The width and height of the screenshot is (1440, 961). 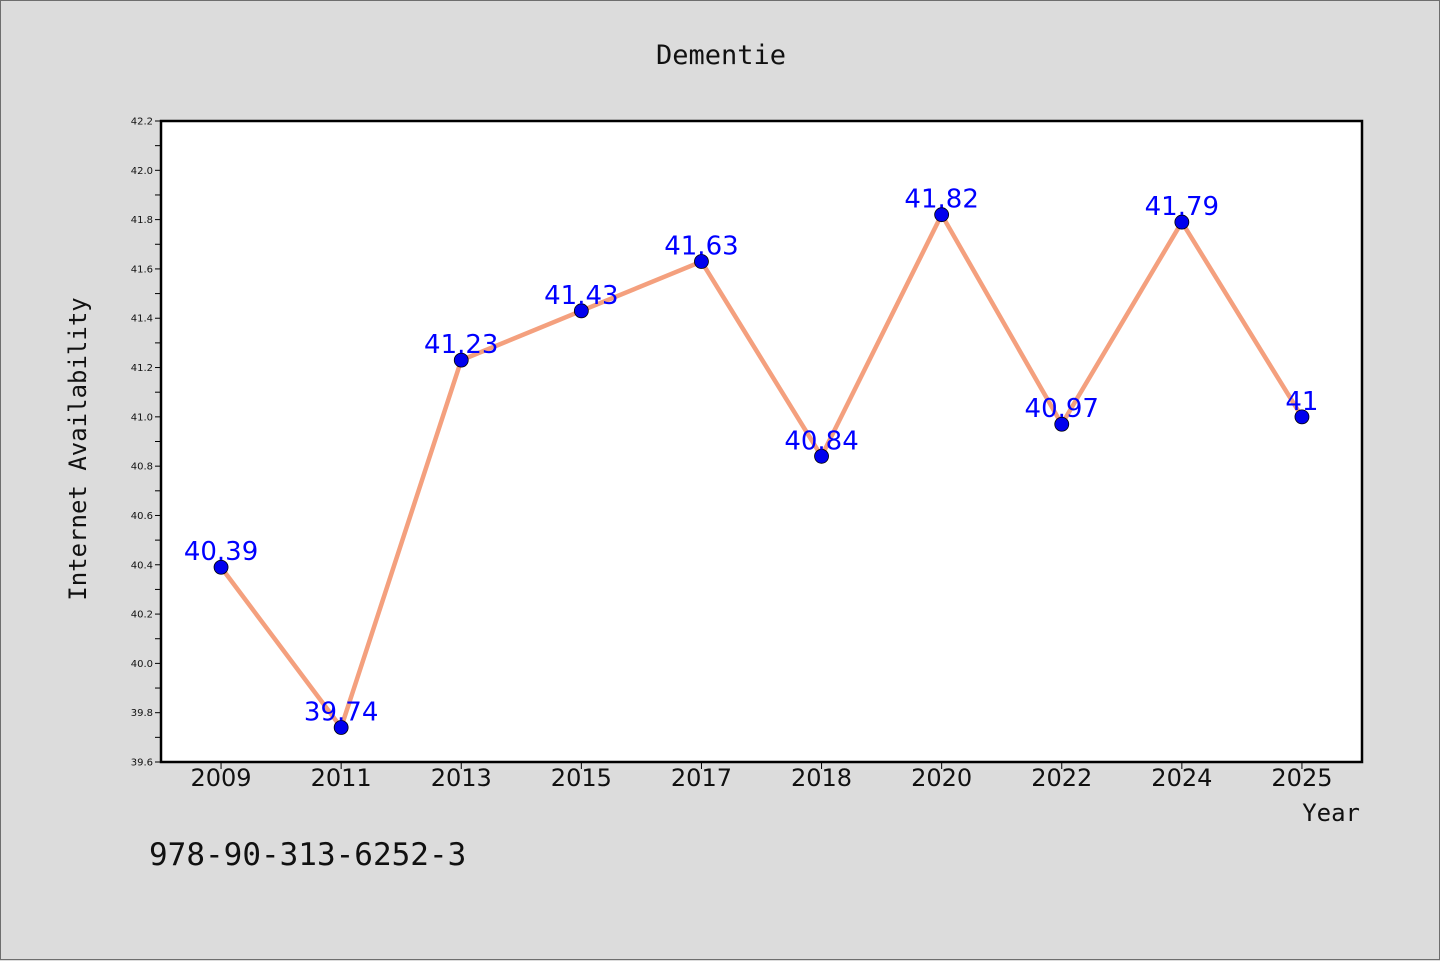 What do you see at coordinates (307, 855) in the screenshot?
I see `footer-code: 978-90-313-6252-3` at bounding box center [307, 855].